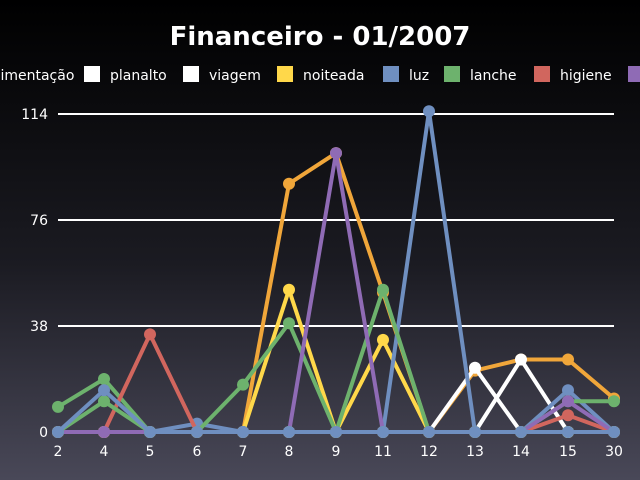 This screenshot has height=480, width=640. What do you see at coordinates (333, 76) in the screenshot?
I see `legend-label: noiteada` at bounding box center [333, 76].